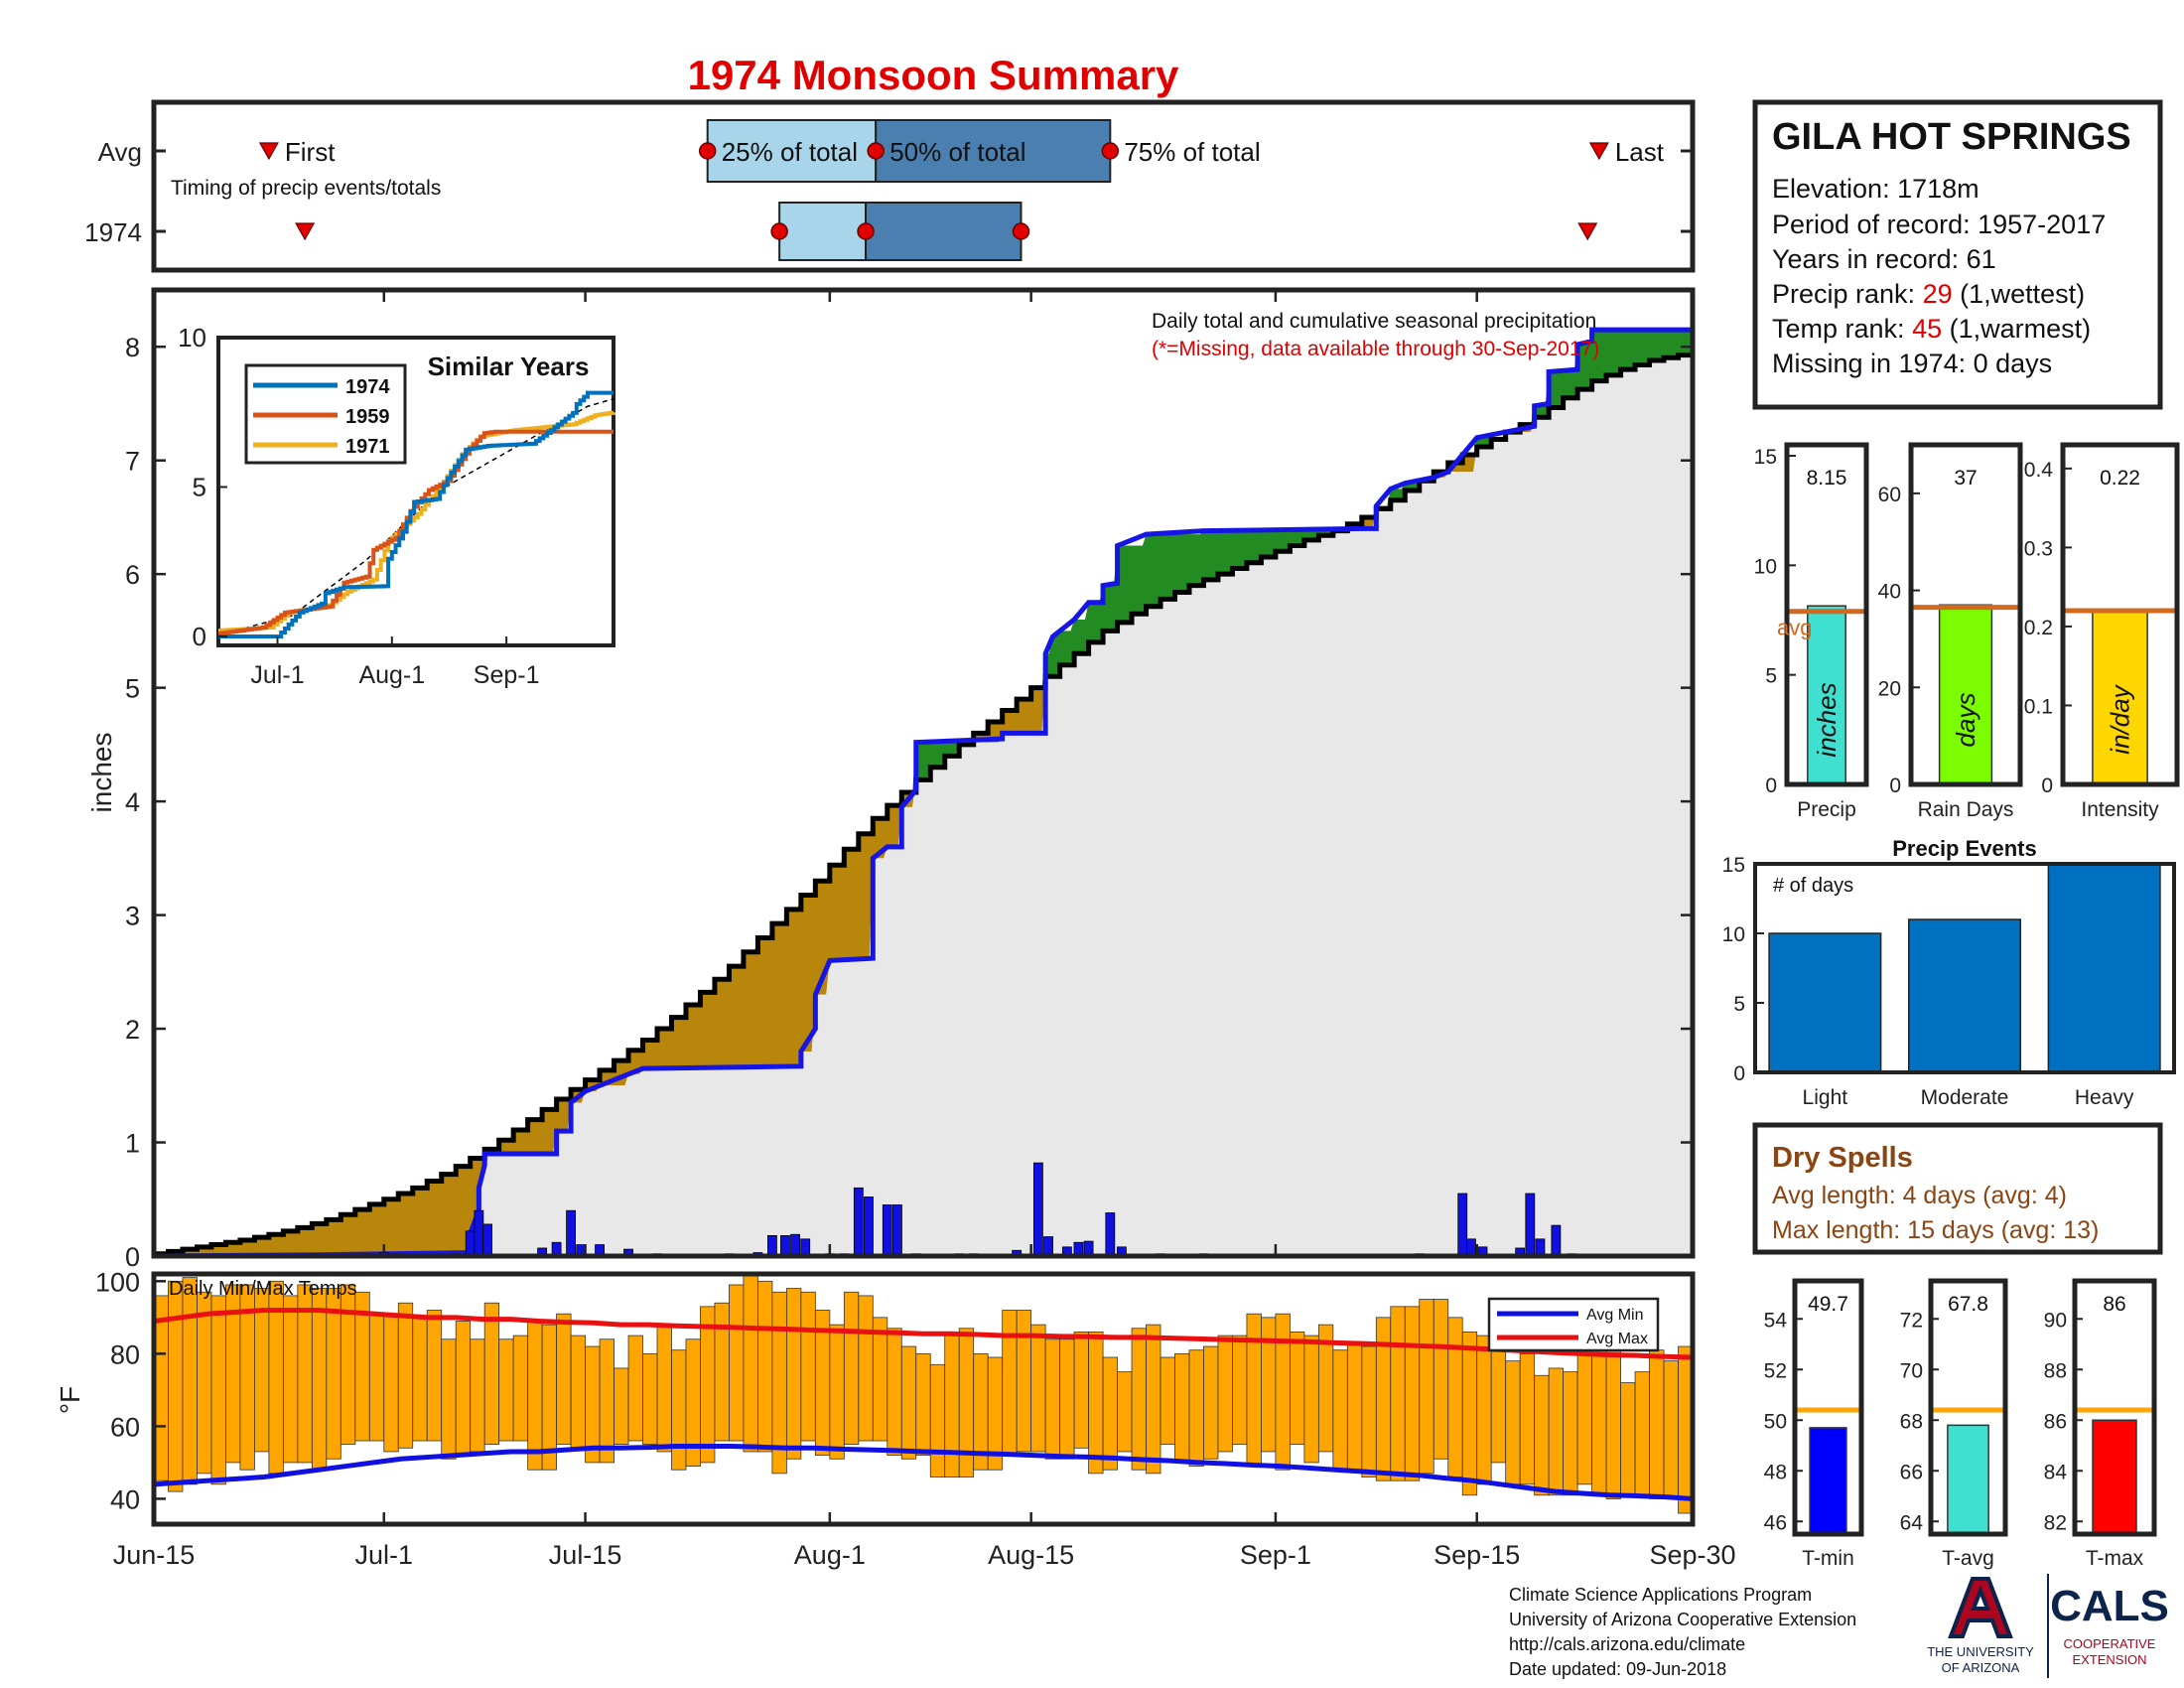  Describe the element at coordinates (306, 188) in the screenshot. I see `timing-note: Timing of precip events/totals` at that location.